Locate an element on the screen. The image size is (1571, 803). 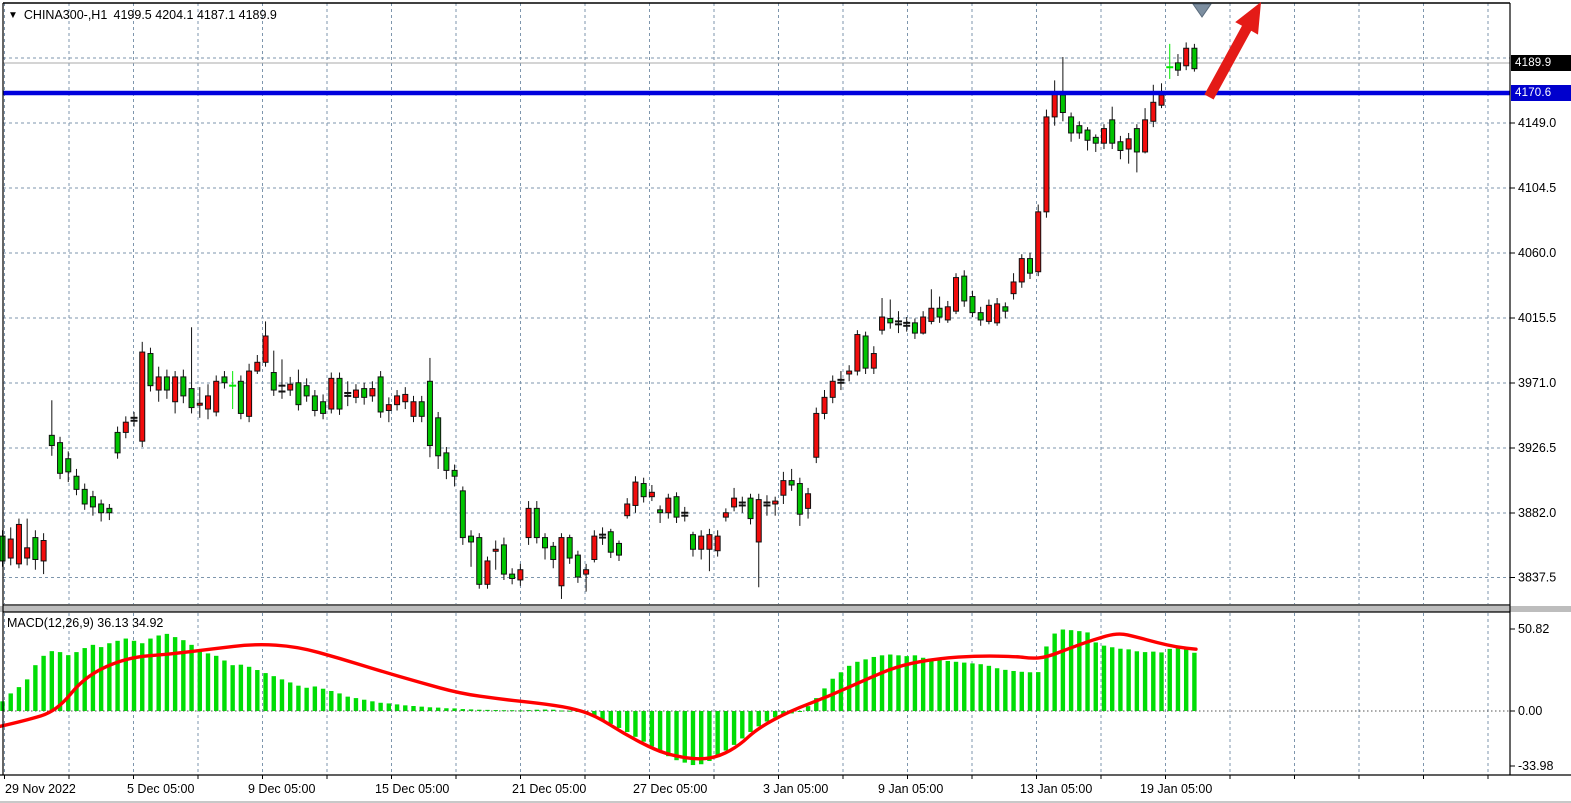
macd-indicator-label: MACD(12,26,9) 36.13 34.92 is located at coordinates (85, 623).